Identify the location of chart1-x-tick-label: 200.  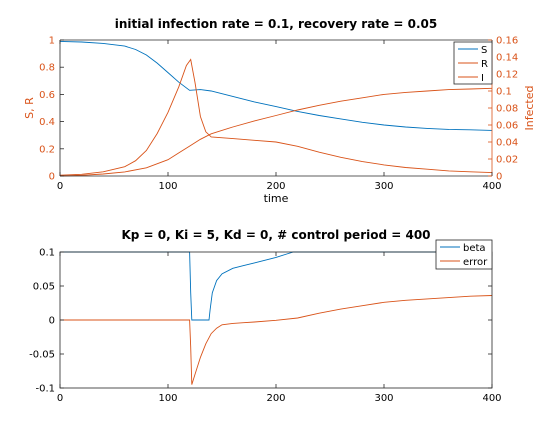
(275, 186).